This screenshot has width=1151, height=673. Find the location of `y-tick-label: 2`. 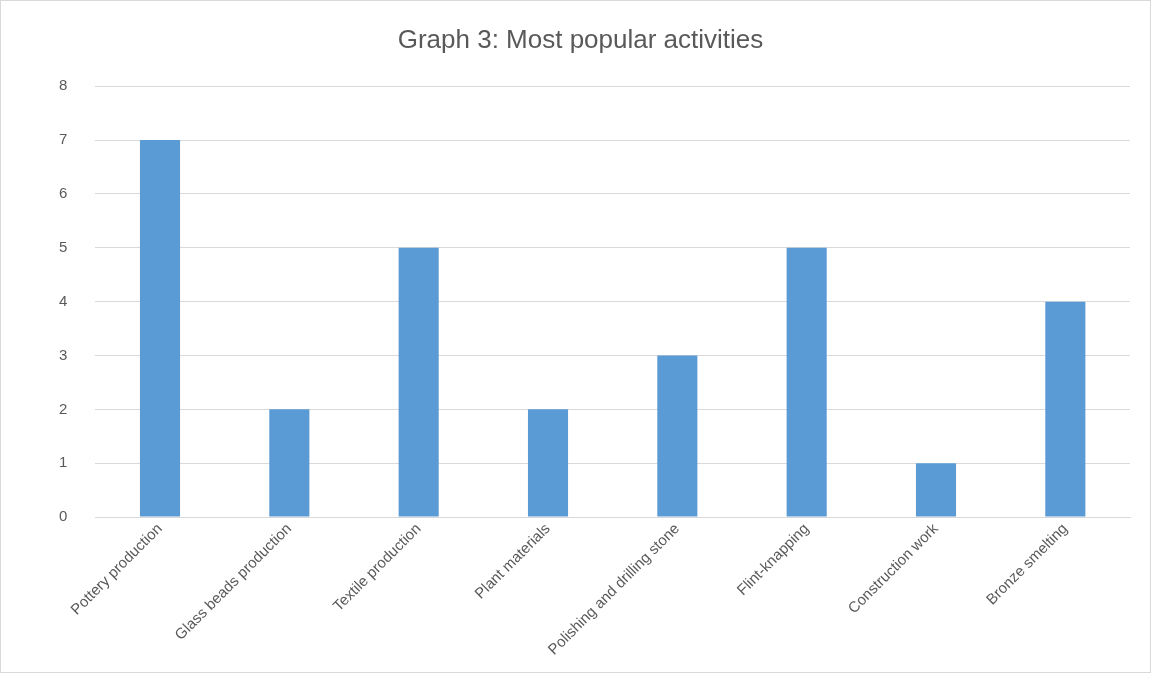

y-tick-label: 2 is located at coordinates (63, 408).